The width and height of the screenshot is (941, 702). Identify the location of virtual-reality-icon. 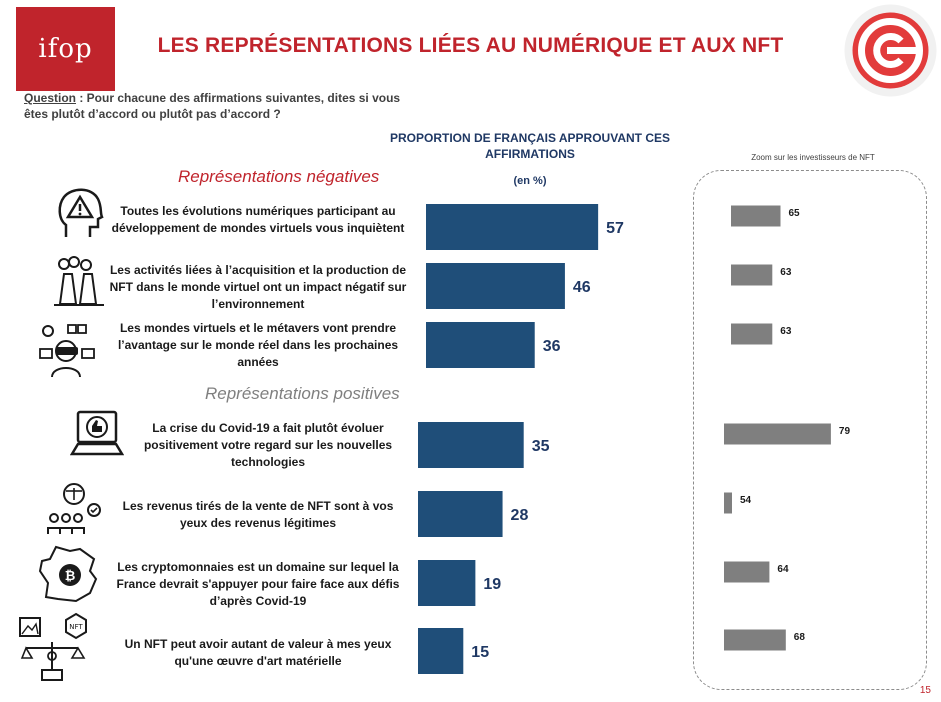
(67, 351).